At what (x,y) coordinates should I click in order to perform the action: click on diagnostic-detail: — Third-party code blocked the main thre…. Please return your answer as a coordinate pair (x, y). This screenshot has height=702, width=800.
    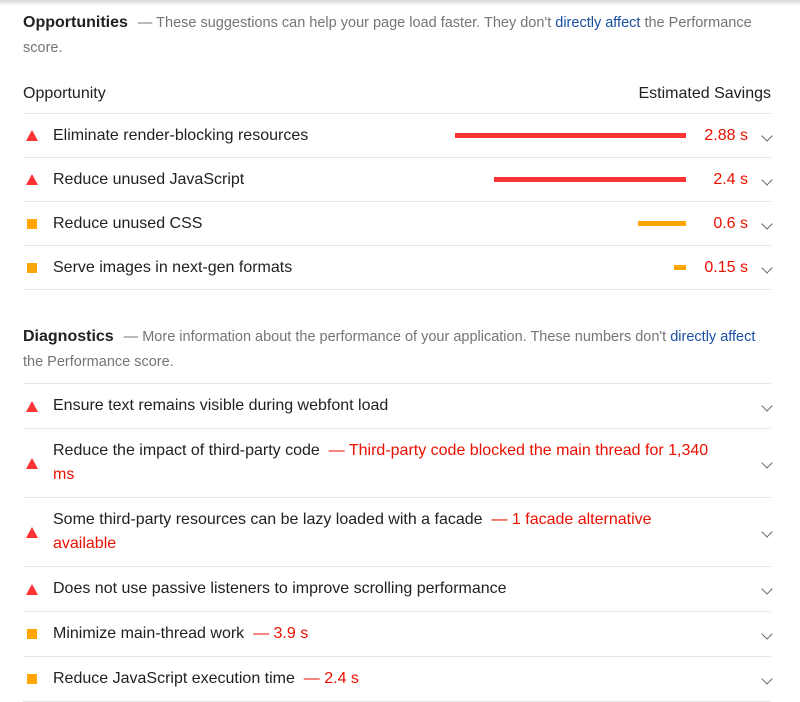
    Looking at the image, I should click on (381, 462).